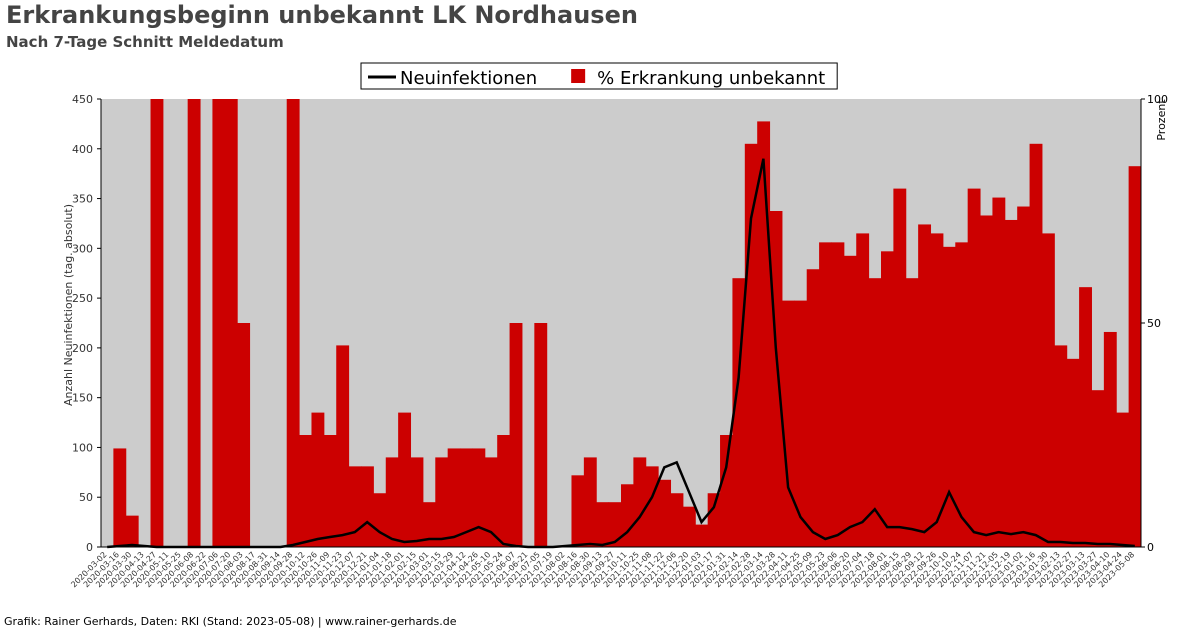  What do you see at coordinates (82, 149) in the screenshot?
I see `y-tick-label: 400` at bounding box center [82, 149].